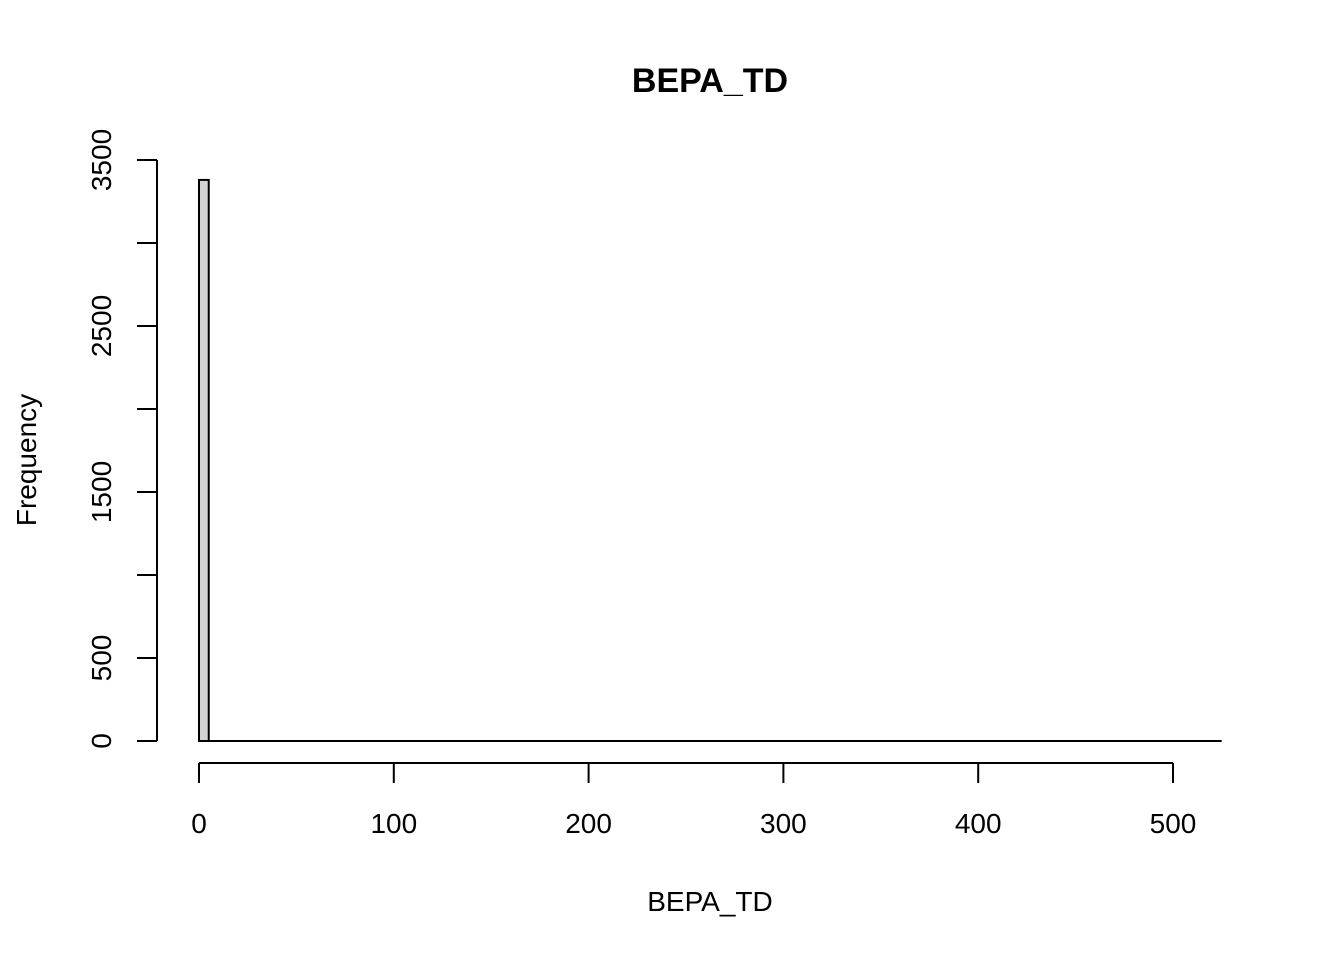  I want to click on x-tick-label: 100, so click(393, 823).